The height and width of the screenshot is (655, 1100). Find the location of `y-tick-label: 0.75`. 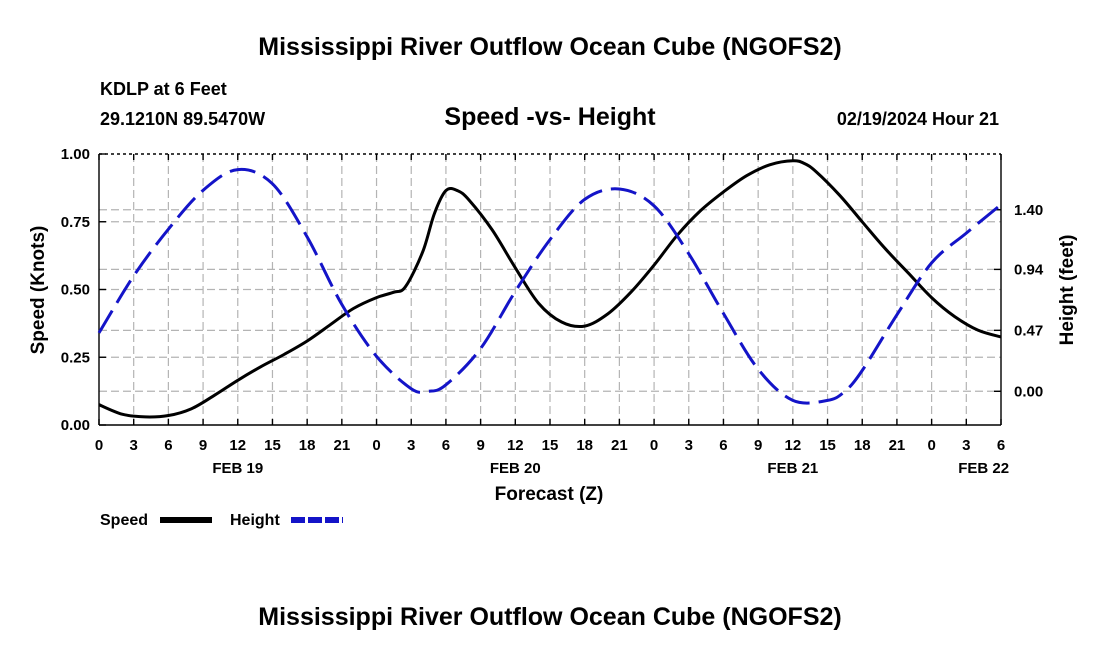

y-tick-label: 0.75 is located at coordinates (75, 222).